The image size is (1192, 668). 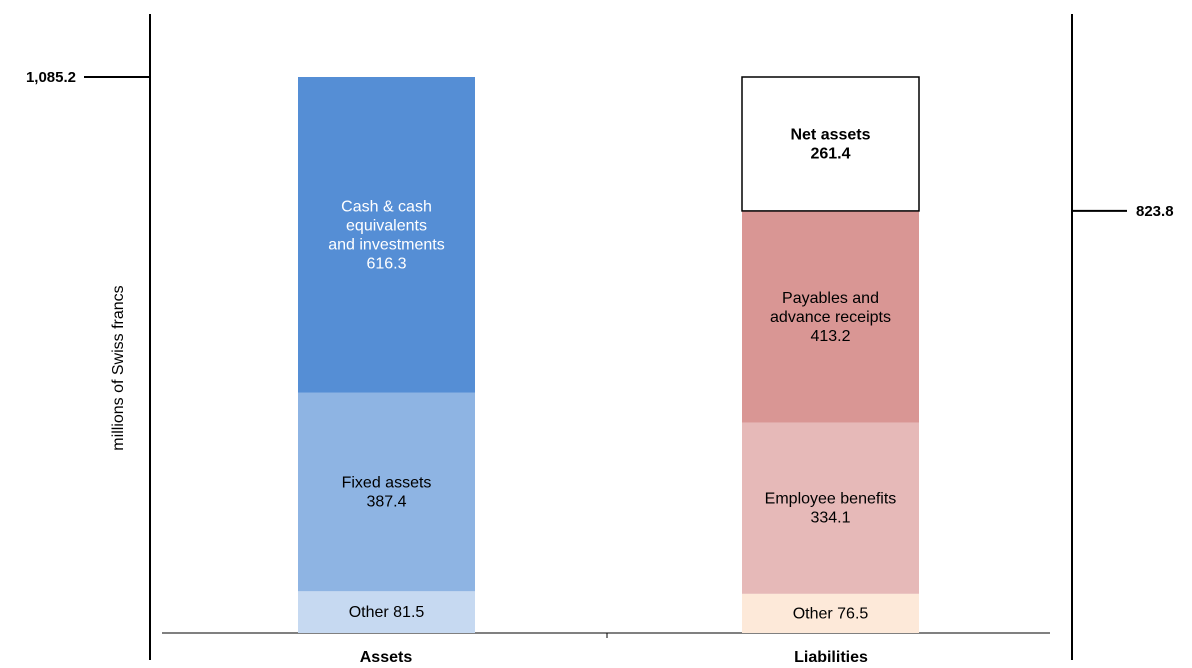 I want to click on segment-label: Other 76.5, so click(x=831, y=613).